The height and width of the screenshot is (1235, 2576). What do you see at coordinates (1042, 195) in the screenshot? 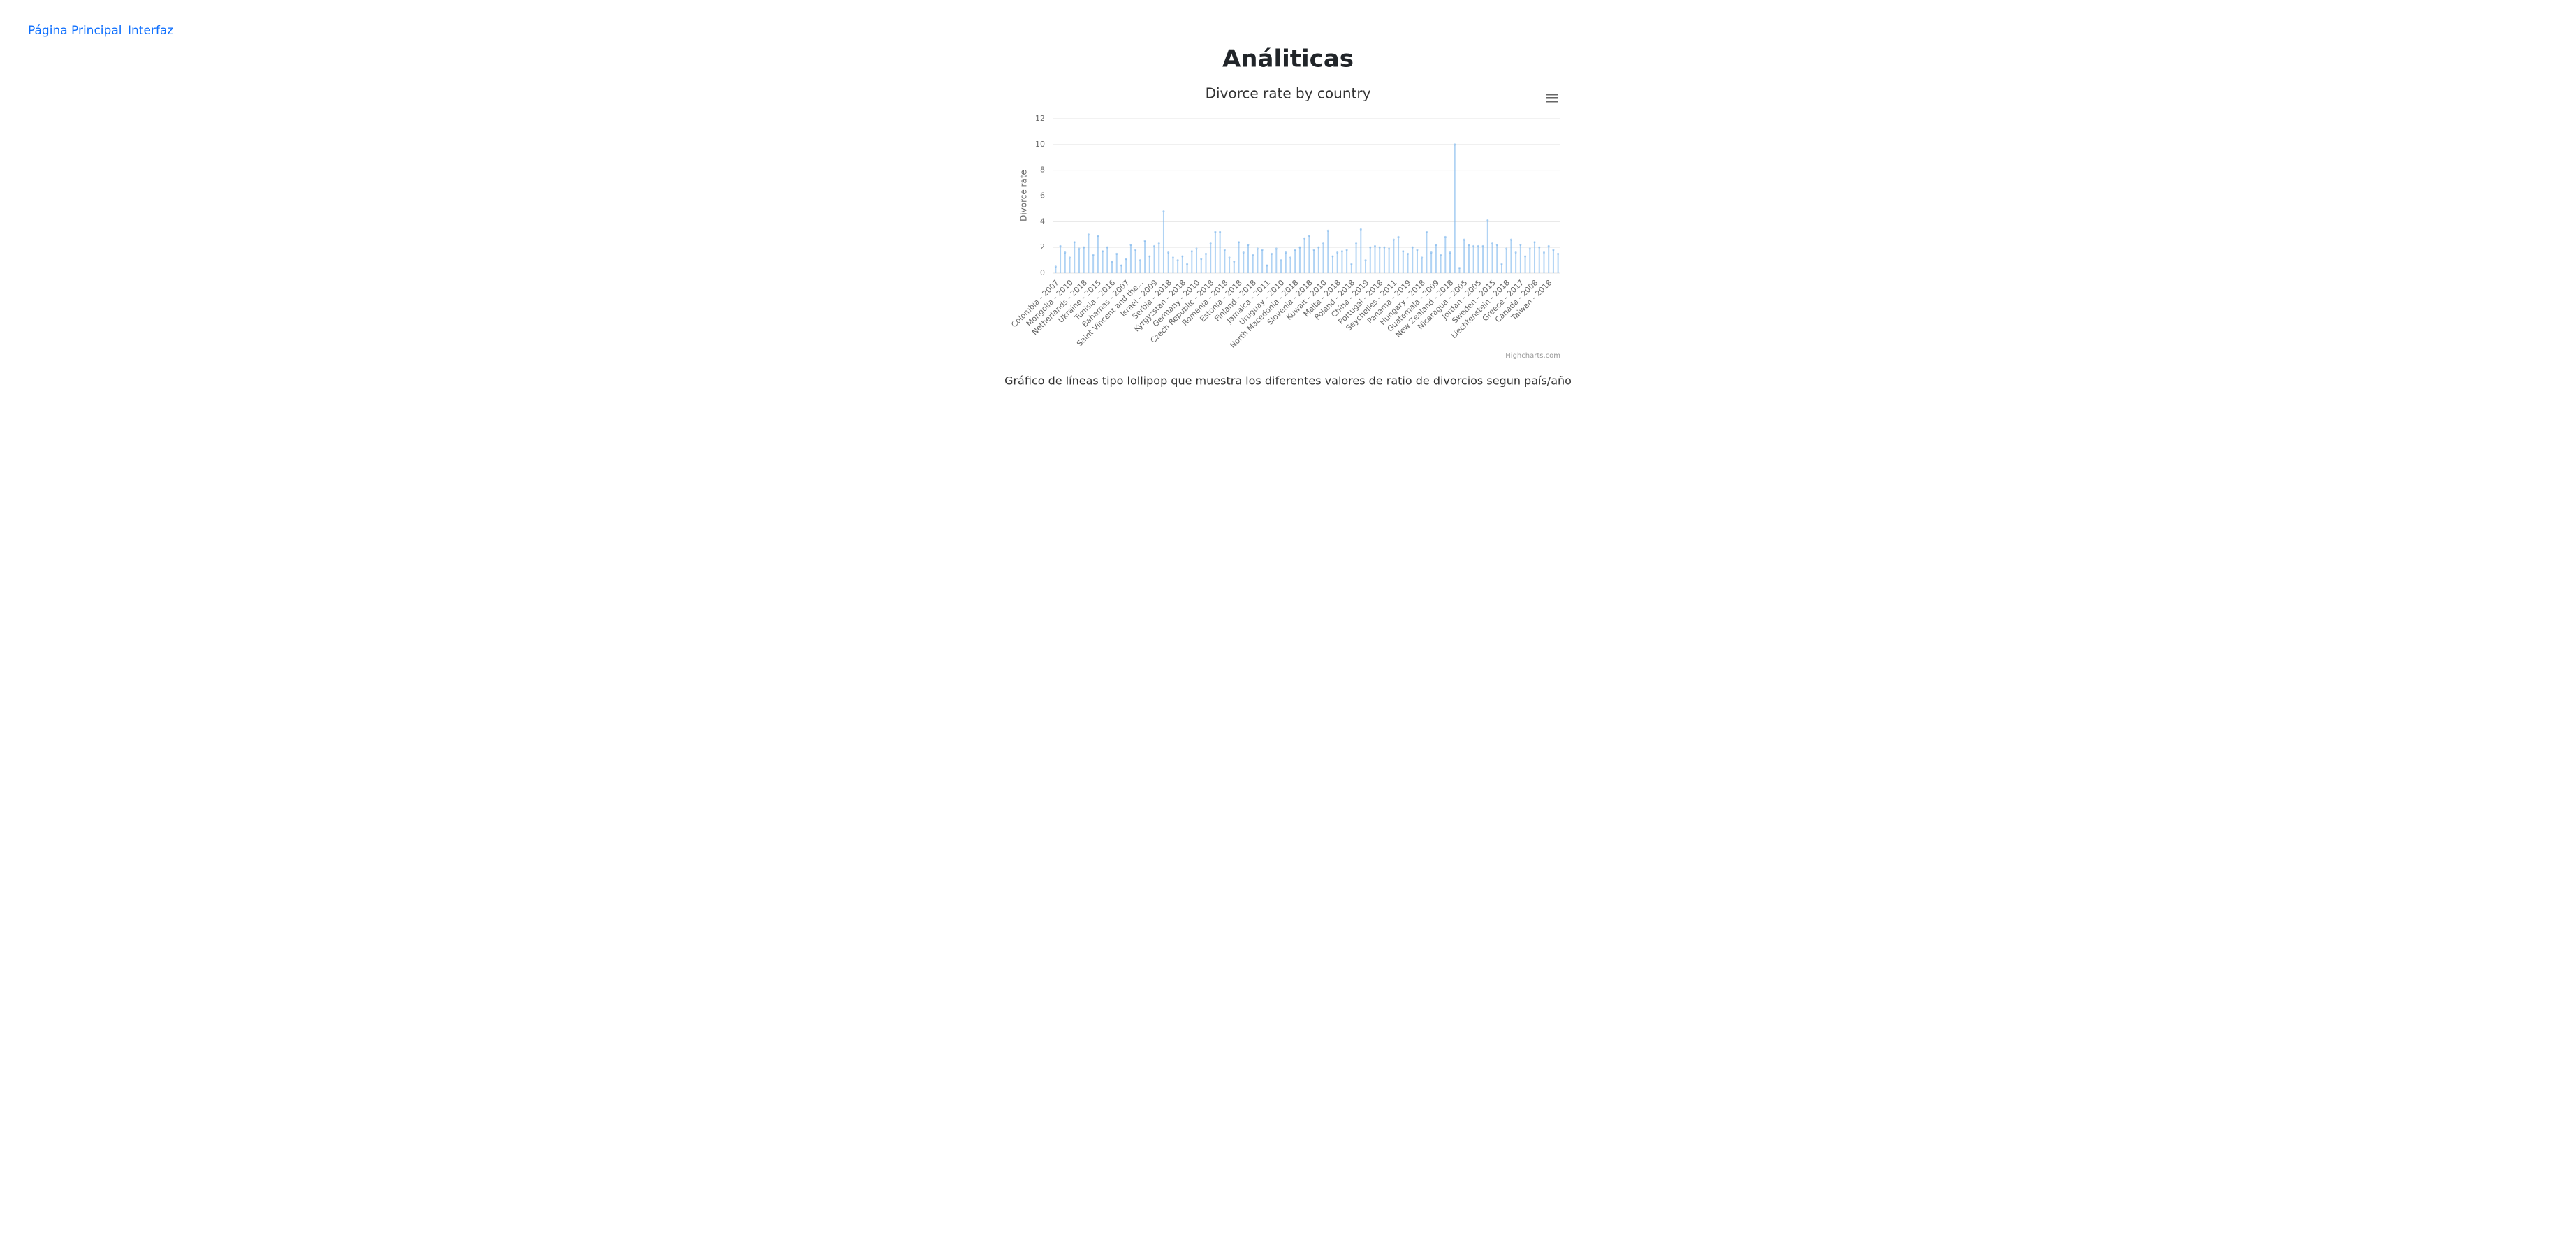
I see `y-tick-label: 6` at bounding box center [1042, 195].